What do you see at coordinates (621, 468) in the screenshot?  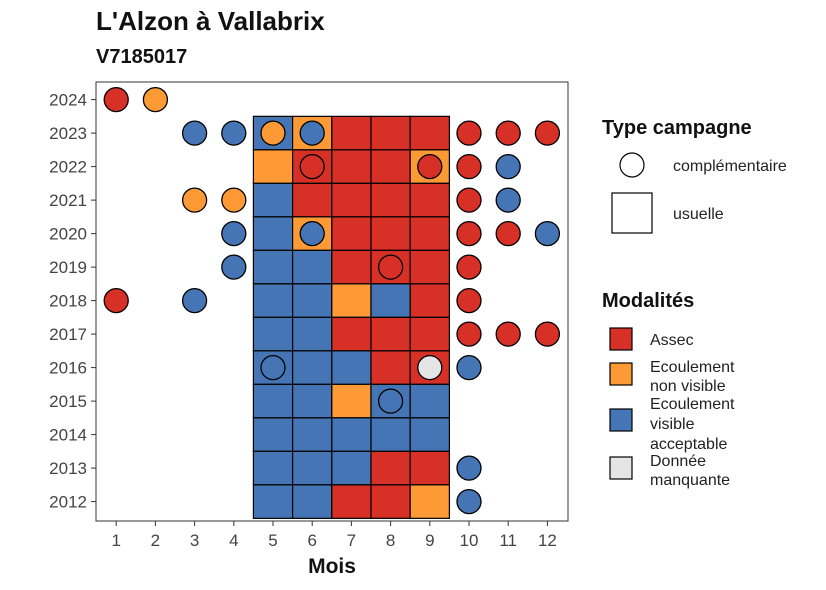 I see `legend-key-missing` at bounding box center [621, 468].